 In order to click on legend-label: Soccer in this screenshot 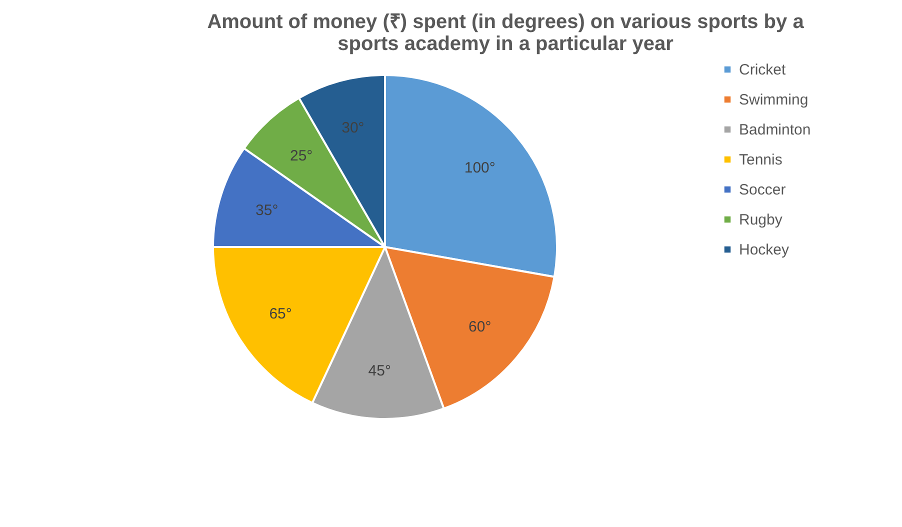, I will do `click(762, 190)`.